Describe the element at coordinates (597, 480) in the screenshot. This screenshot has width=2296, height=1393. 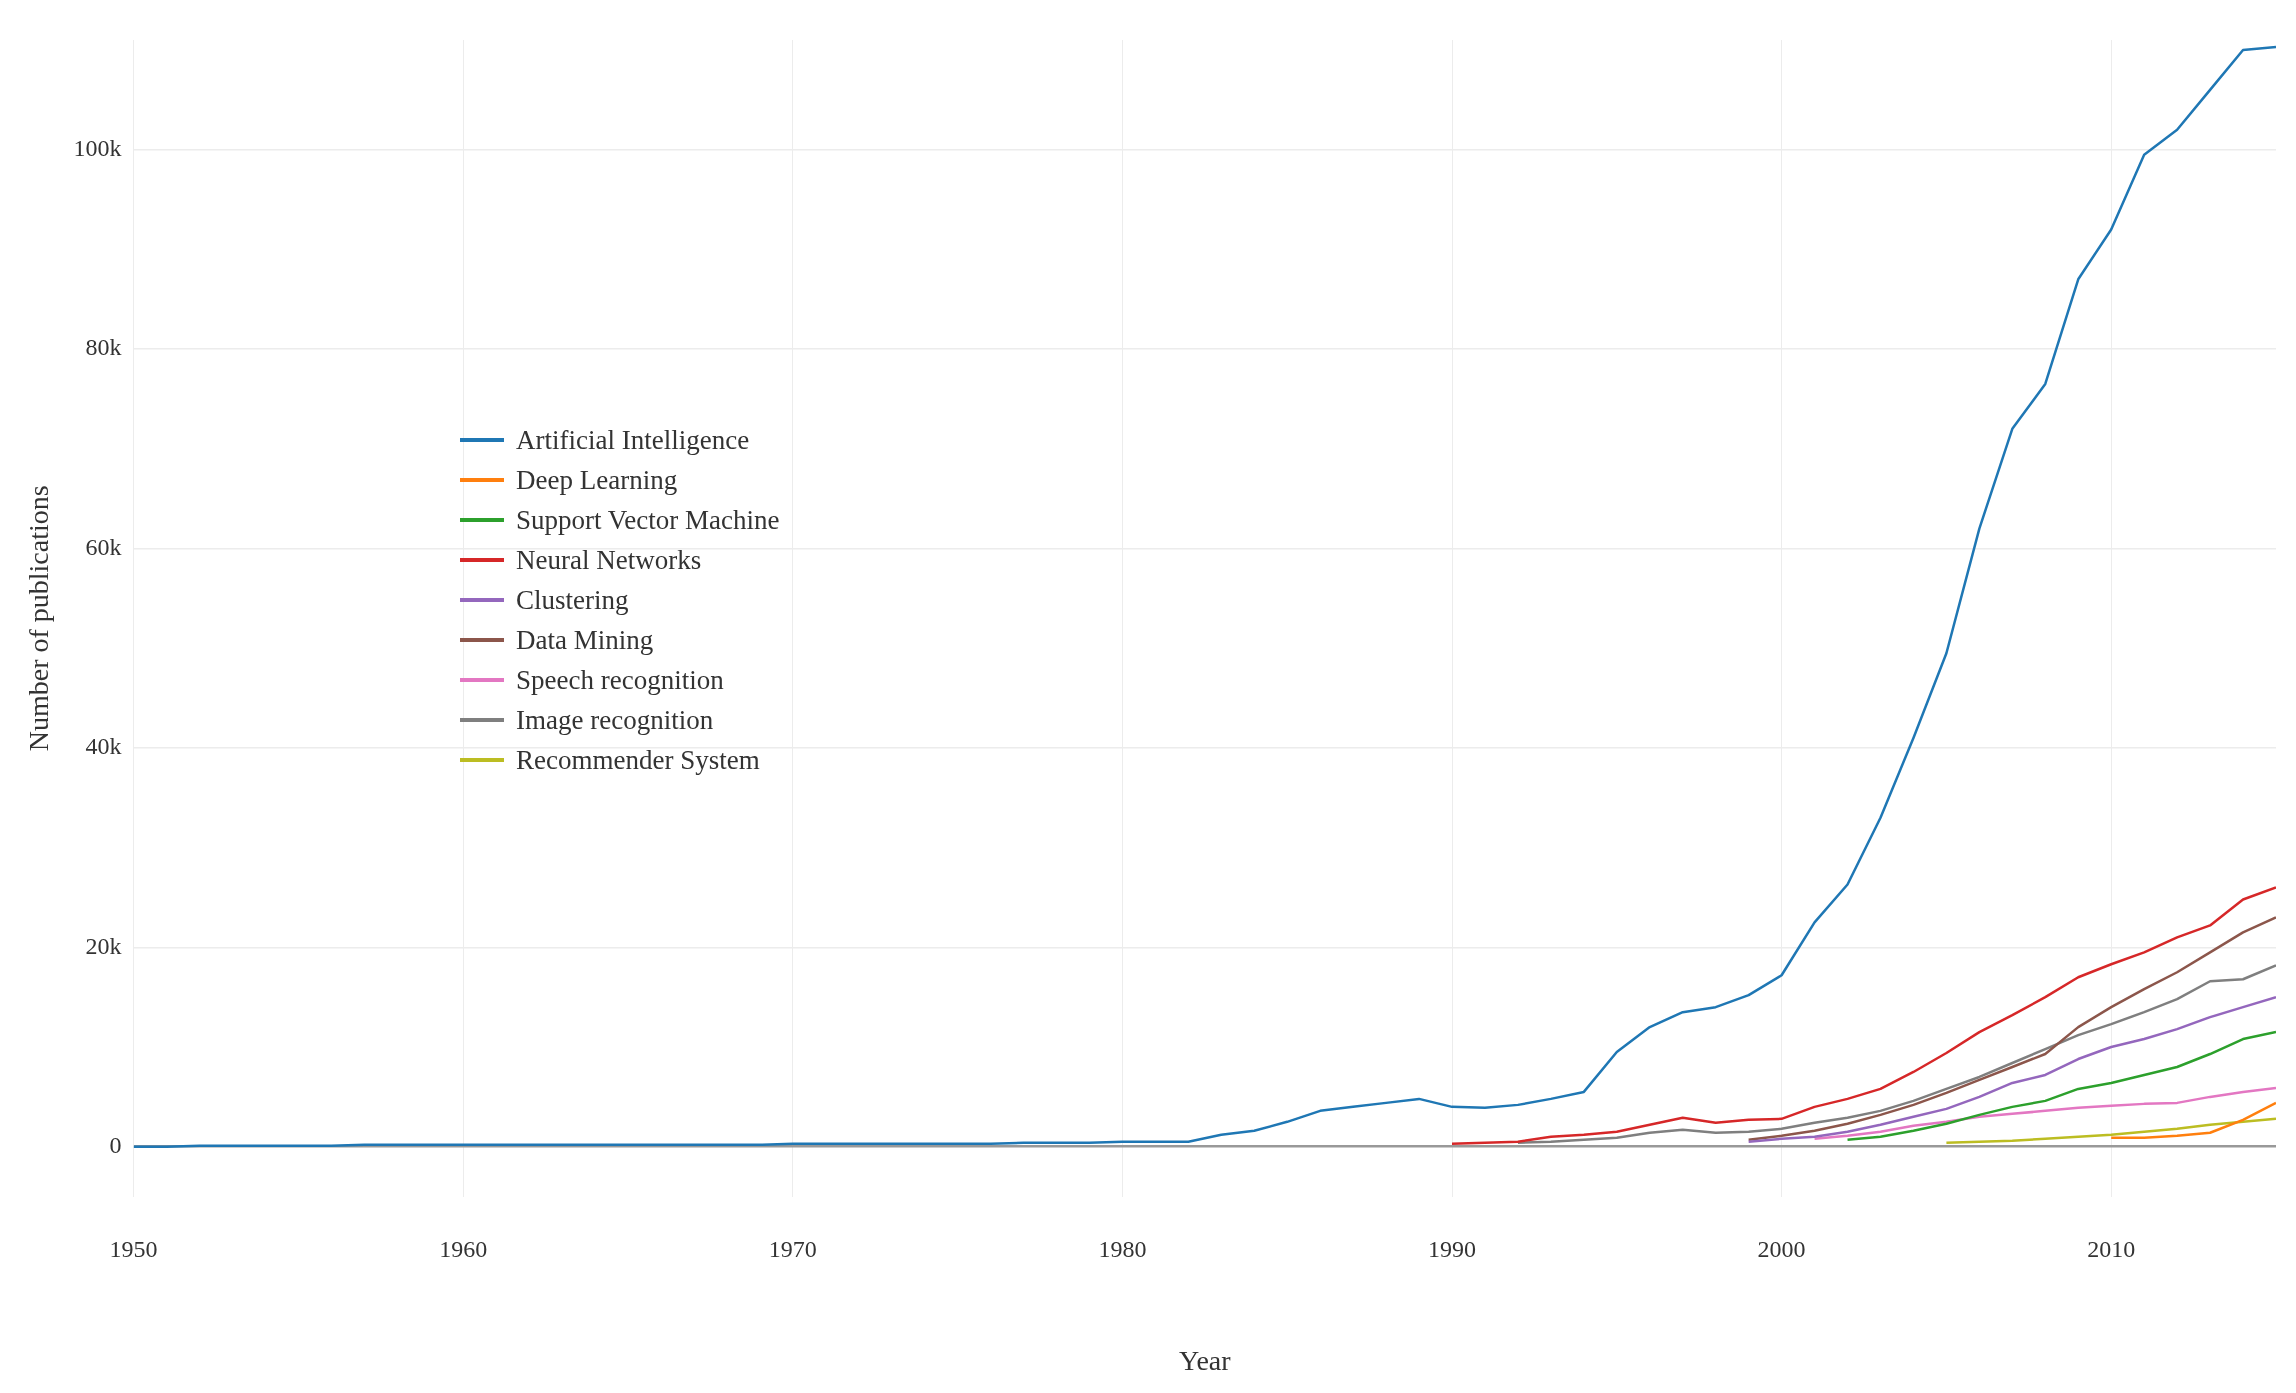
I see `legend-label: Deep Learning` at that location.